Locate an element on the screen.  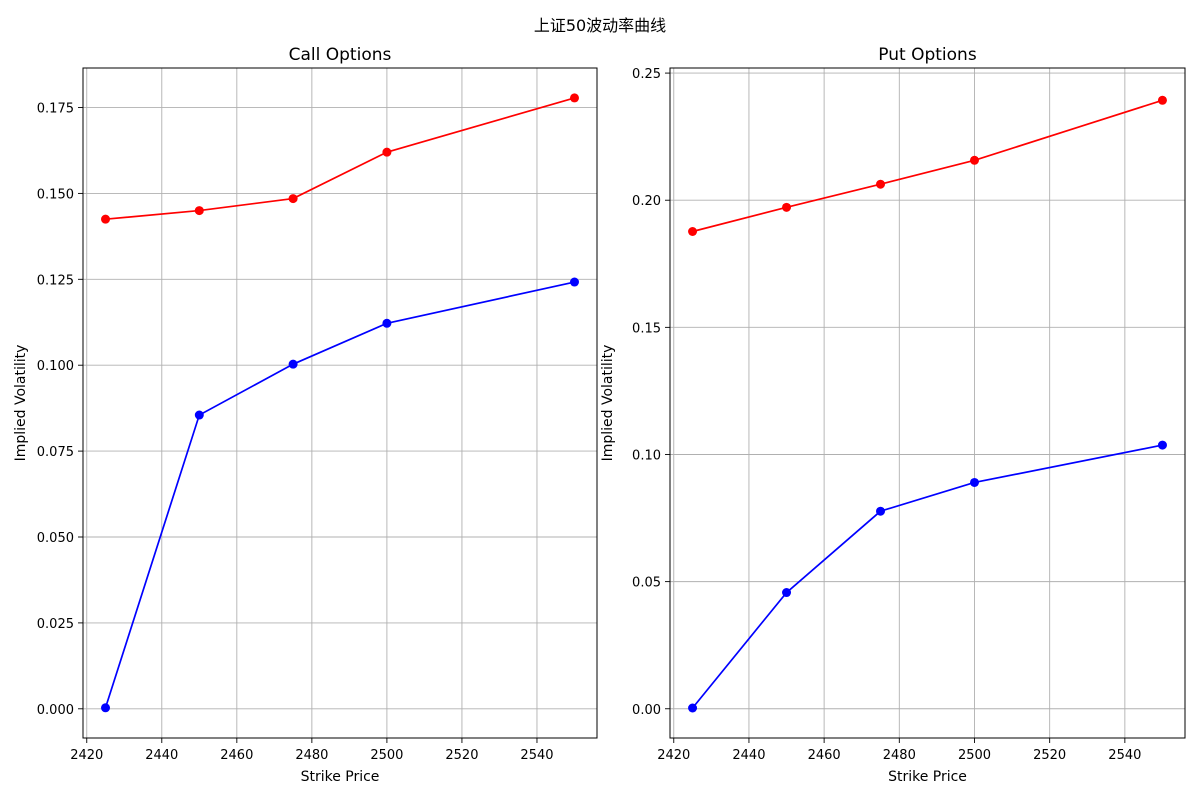
figure-title: 上证50波动率曲线 is located at coordinates (600, 25).